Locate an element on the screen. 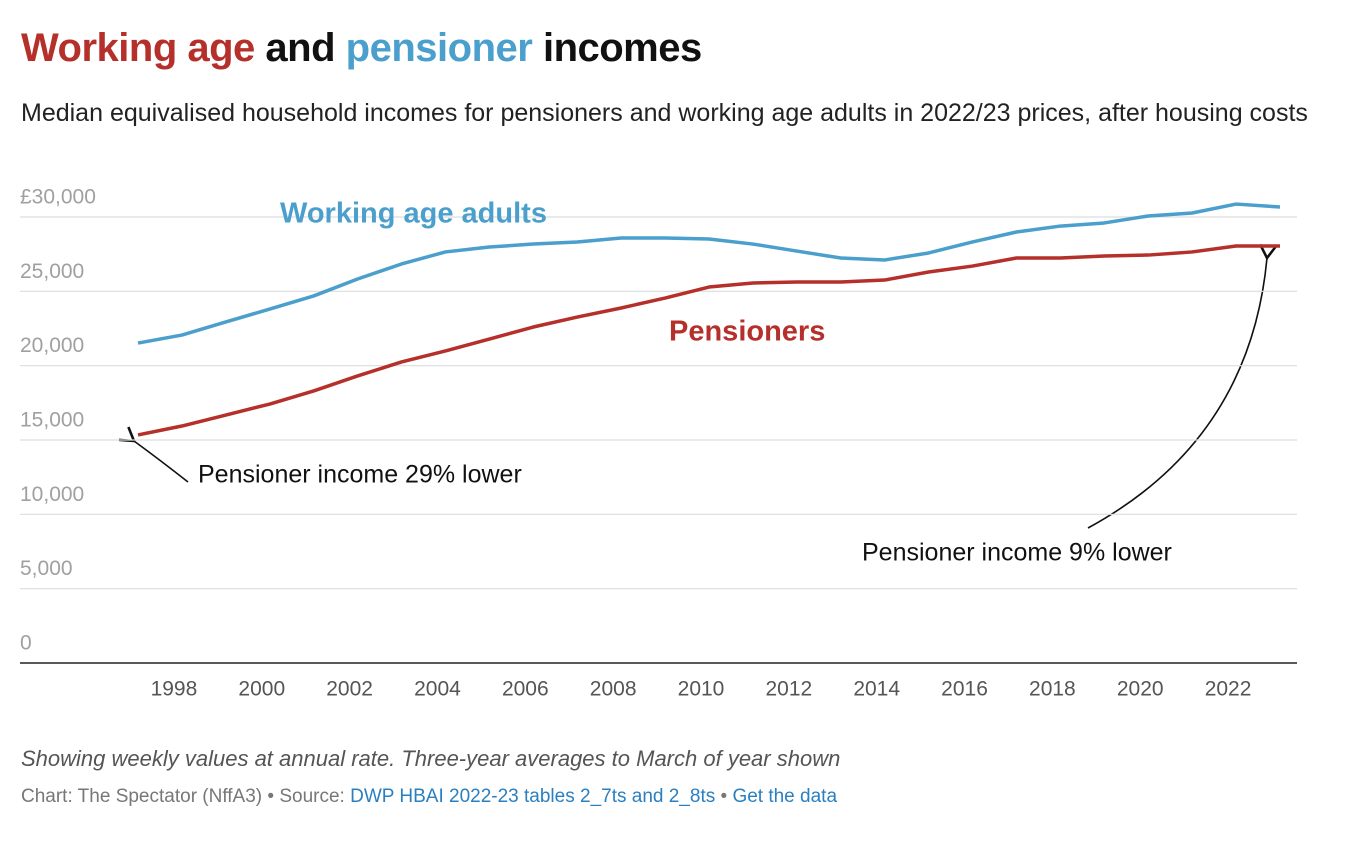 This screenshot has height=864, width=1368. title-part: Working age is located at coordinates (138, 48).